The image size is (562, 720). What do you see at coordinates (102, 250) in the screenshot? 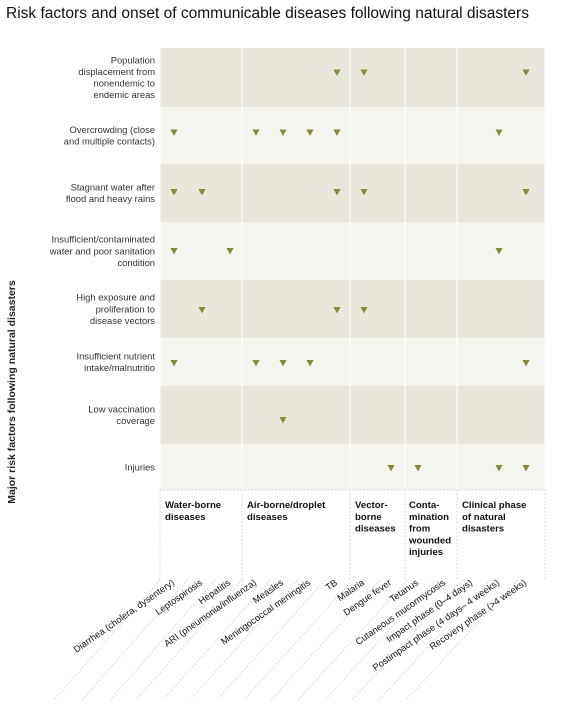
I see `row-label: water and poor sanitation` at bounding box center [102, 250].